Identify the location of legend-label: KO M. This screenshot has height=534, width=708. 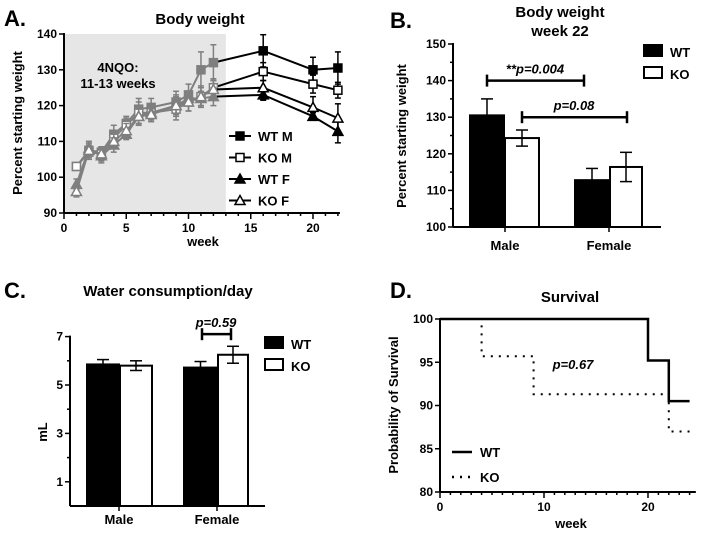
(275, 158).